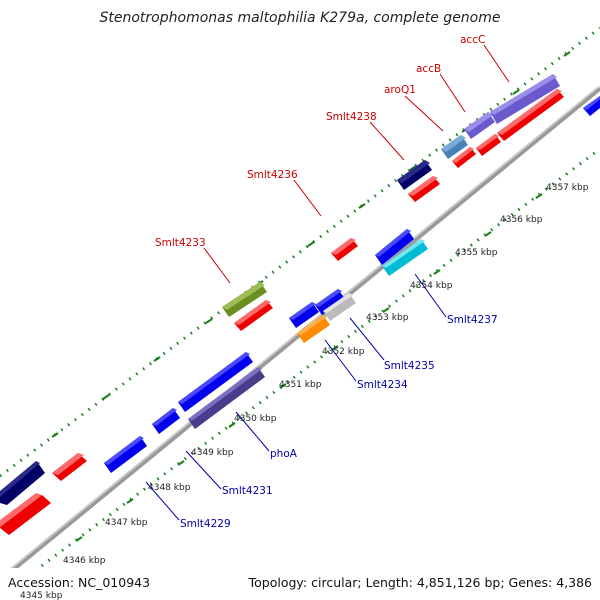  Describe the element at coordinates (476, 253) in the screenshot. I see `kbp-label: 4355 kbp` at that location.